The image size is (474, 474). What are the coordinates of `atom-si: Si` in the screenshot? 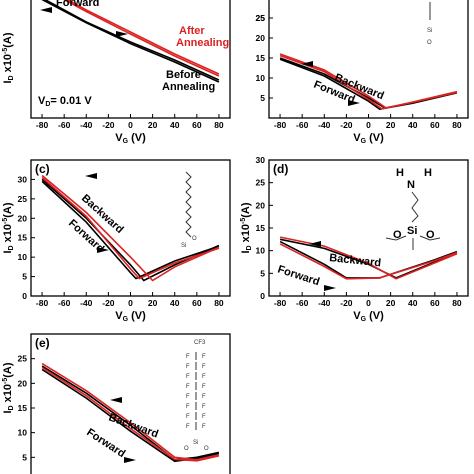 It's located at (195, 443).